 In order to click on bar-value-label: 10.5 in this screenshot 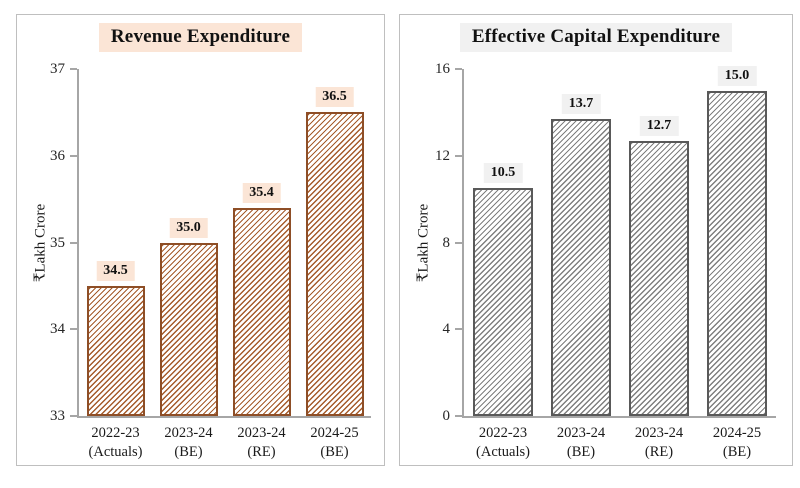, I will do `click(503, 173)`.